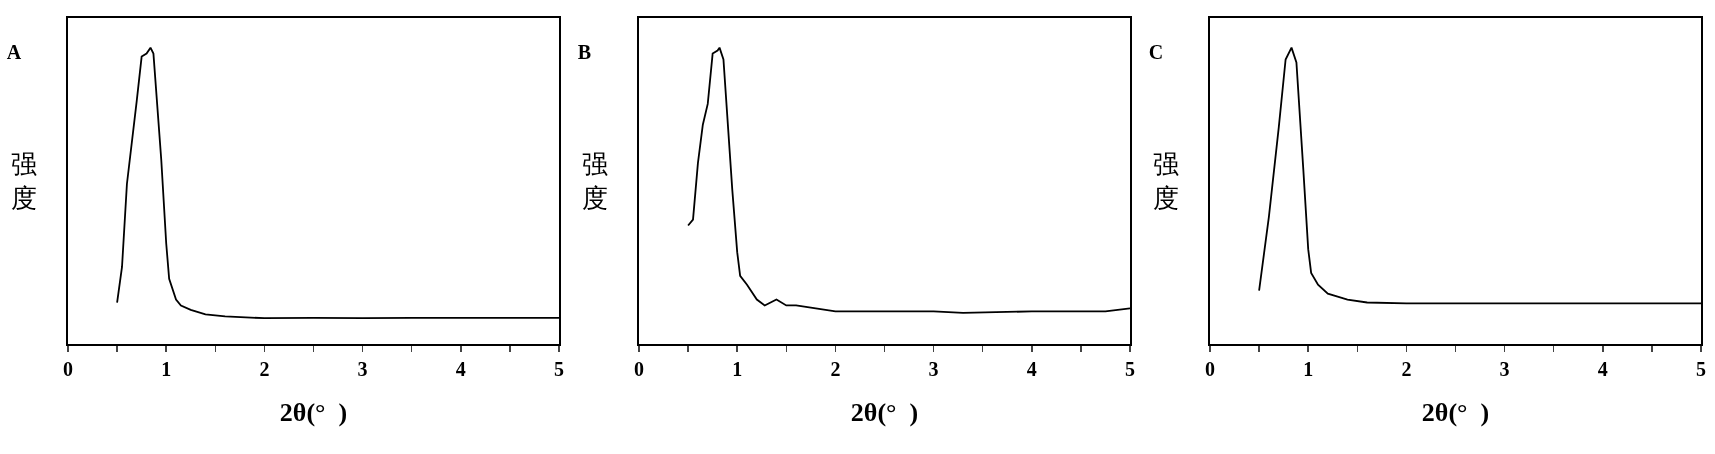 The image size is (1715, 454). Describe the element at coordinates (584, 52) in the screenshot. I see `chart-title: B` at that location.